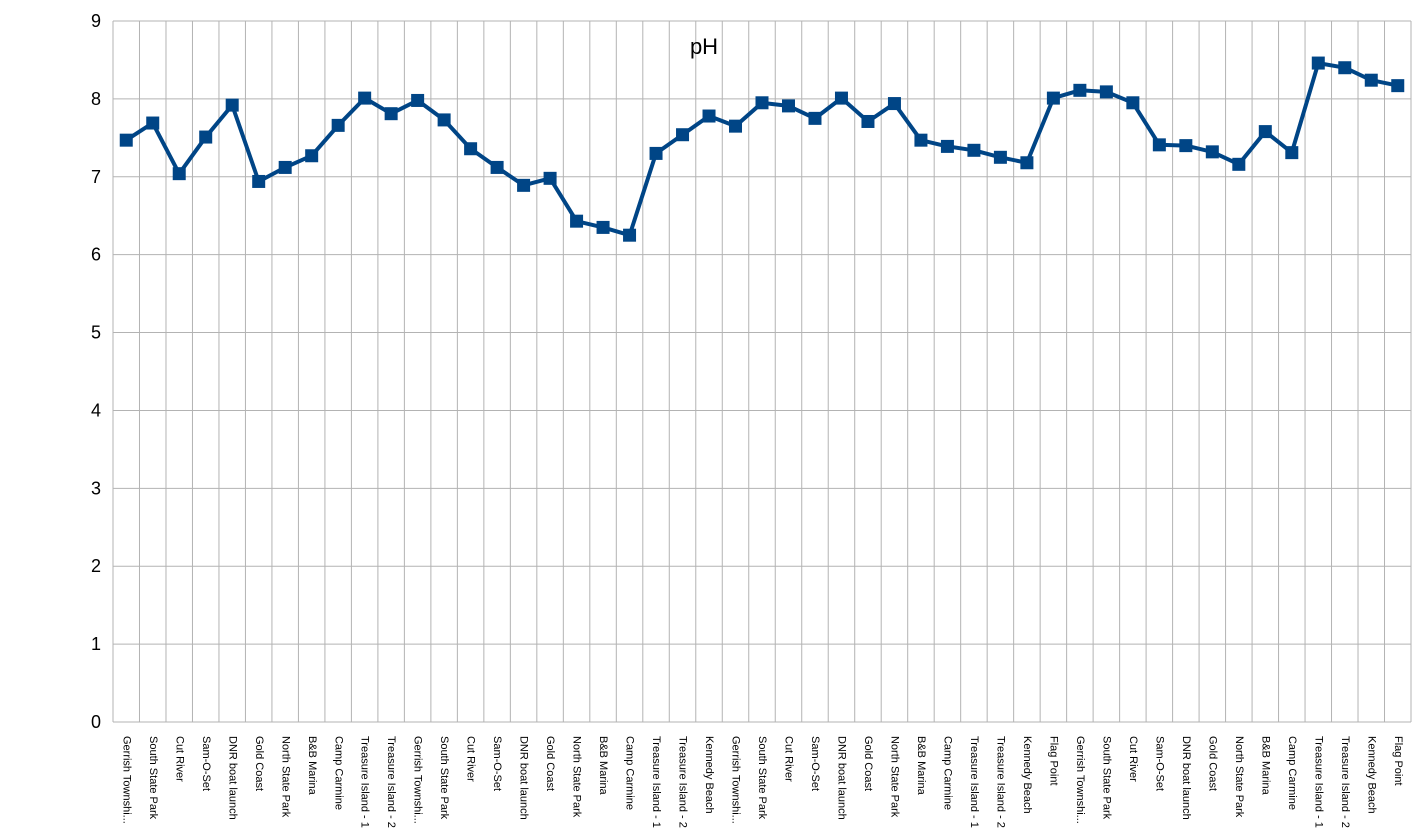 The image size is (1419, 828). I want to click on y-tick-label: 8, so click(96, 99).